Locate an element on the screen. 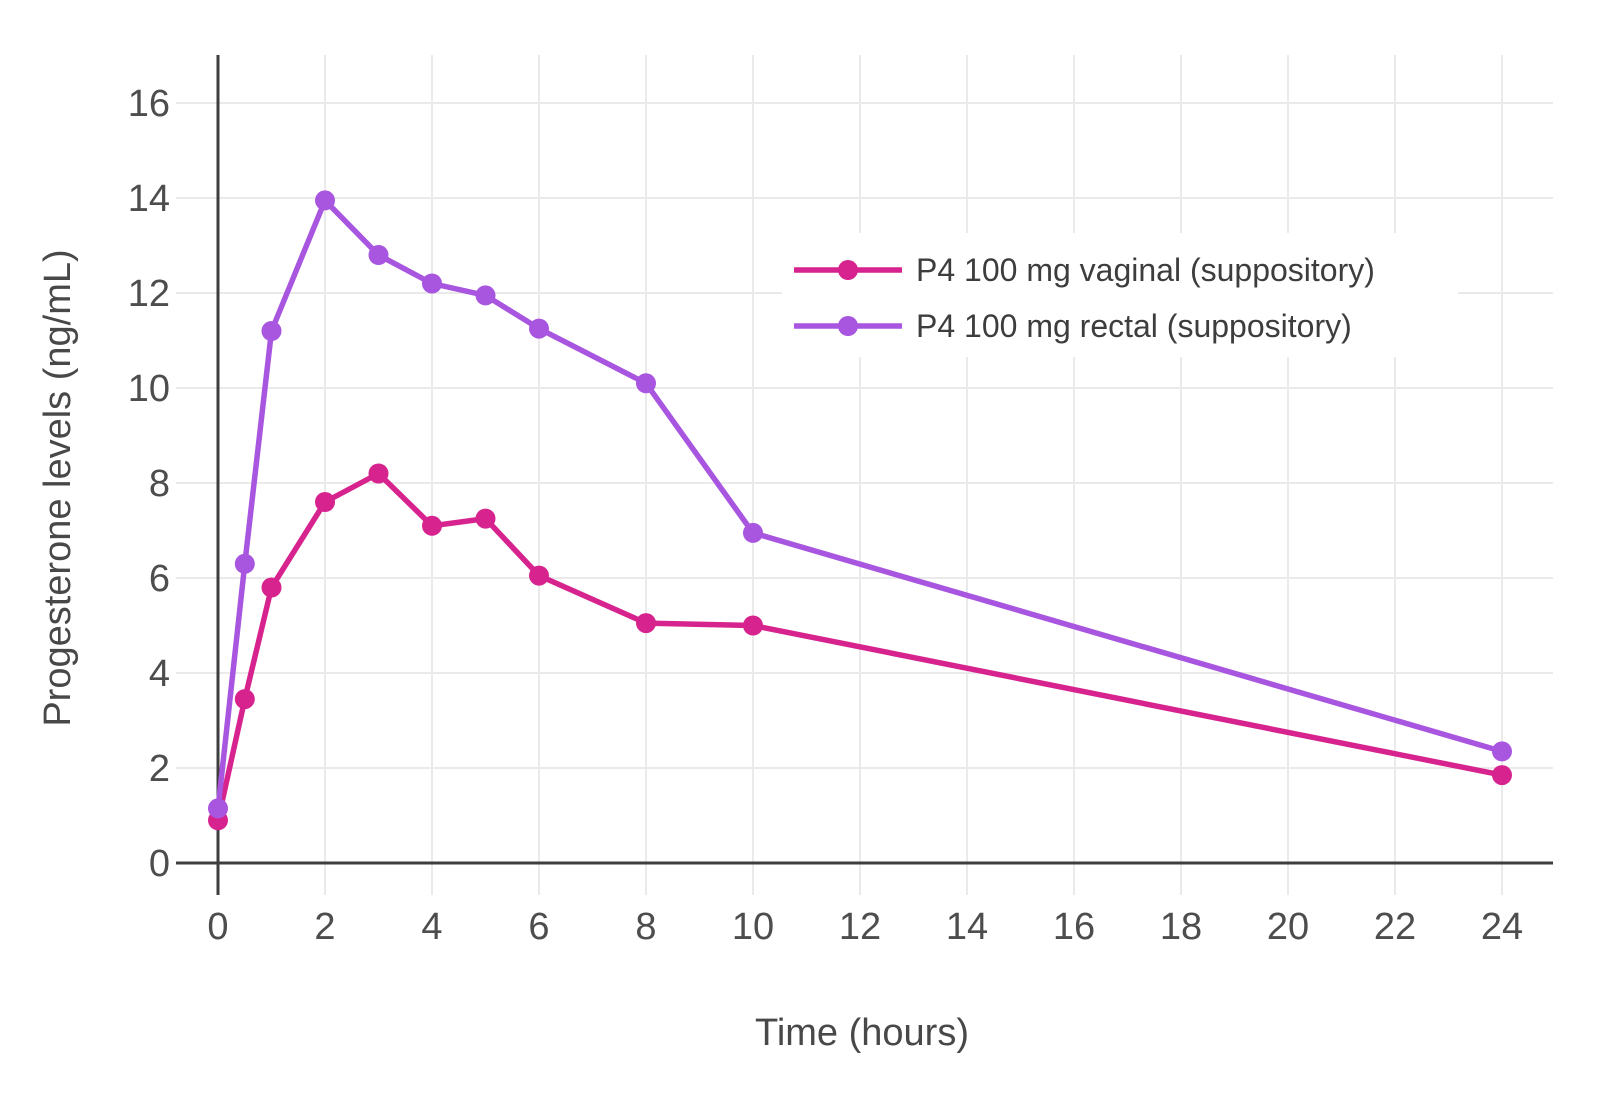 This screenshot has width=1600, height=1100. x-axis-title: Time (hours) is located at coordinates (862, 1033).